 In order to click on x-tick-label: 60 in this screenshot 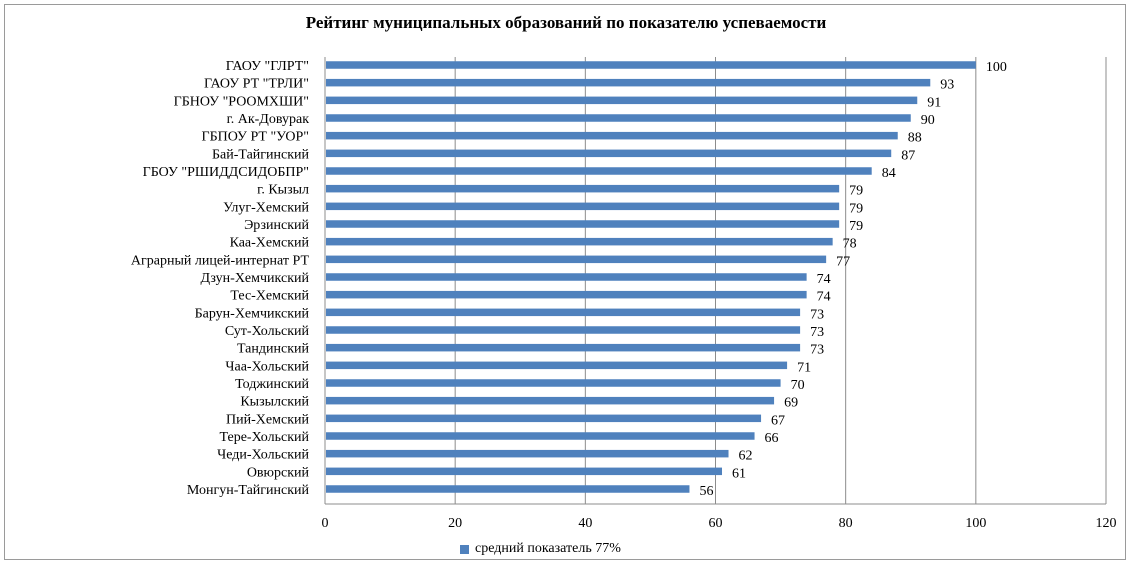, I will do `click(716, 523)`.